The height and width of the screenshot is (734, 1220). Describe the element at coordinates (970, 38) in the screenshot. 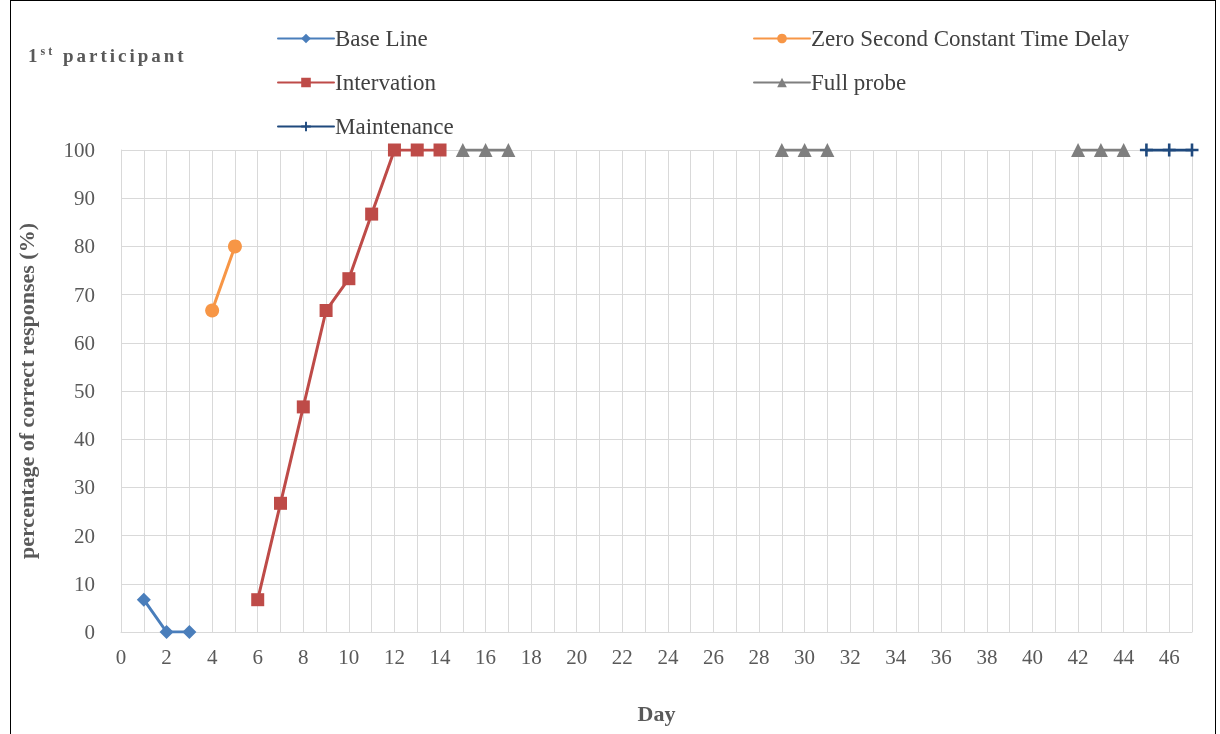

I see `legend-label: Zero Second Constant Time Delay` at that location.